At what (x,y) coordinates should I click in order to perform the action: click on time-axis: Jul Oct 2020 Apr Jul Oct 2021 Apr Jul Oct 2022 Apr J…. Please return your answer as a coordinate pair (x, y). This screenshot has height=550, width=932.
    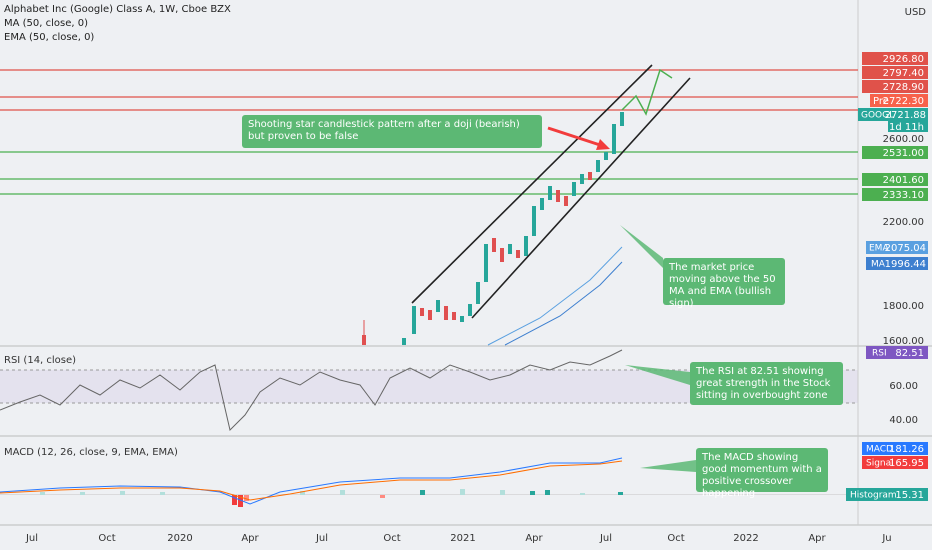
    Looking at the image, I should click on (458, 538).